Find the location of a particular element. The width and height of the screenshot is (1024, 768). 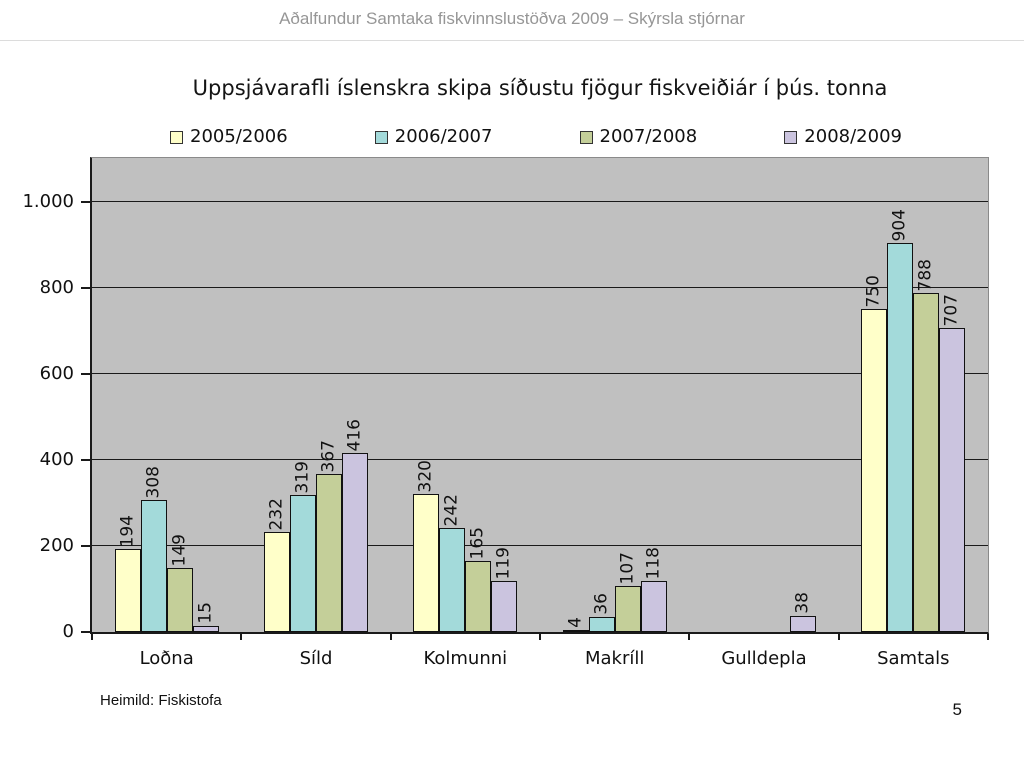

bar-slot: 707 is located at coordinates (952, 463).